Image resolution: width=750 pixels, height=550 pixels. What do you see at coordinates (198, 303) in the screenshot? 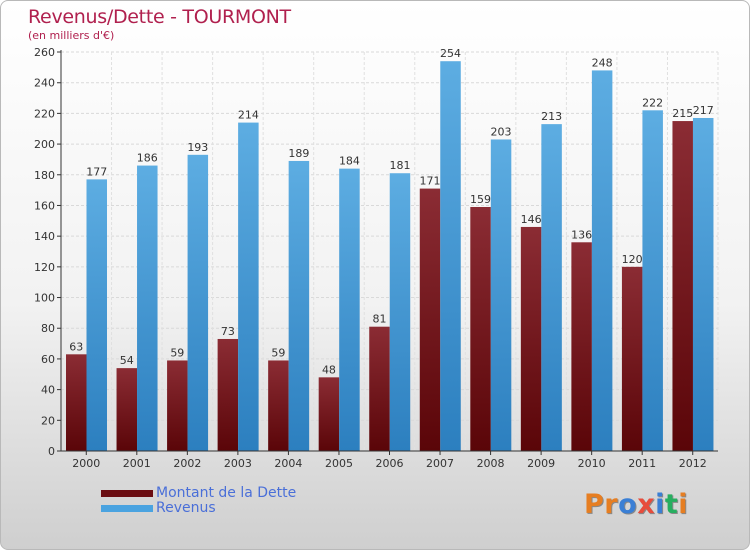
I see `bar-revenus-2002` at bounding box center [198, 303].